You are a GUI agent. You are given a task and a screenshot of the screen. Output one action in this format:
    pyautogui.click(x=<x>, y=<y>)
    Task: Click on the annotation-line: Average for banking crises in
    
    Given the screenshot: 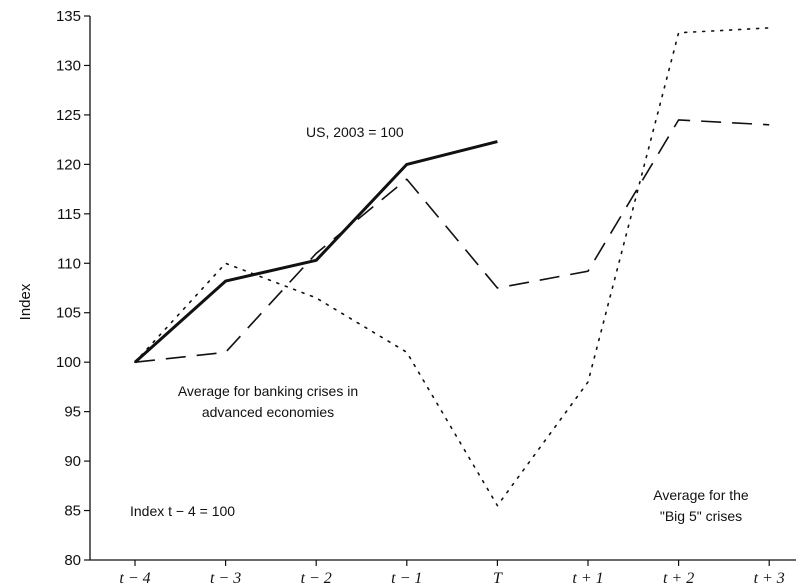 What is the action you would take?
    pyautogui.click(x=268, y=391)
    